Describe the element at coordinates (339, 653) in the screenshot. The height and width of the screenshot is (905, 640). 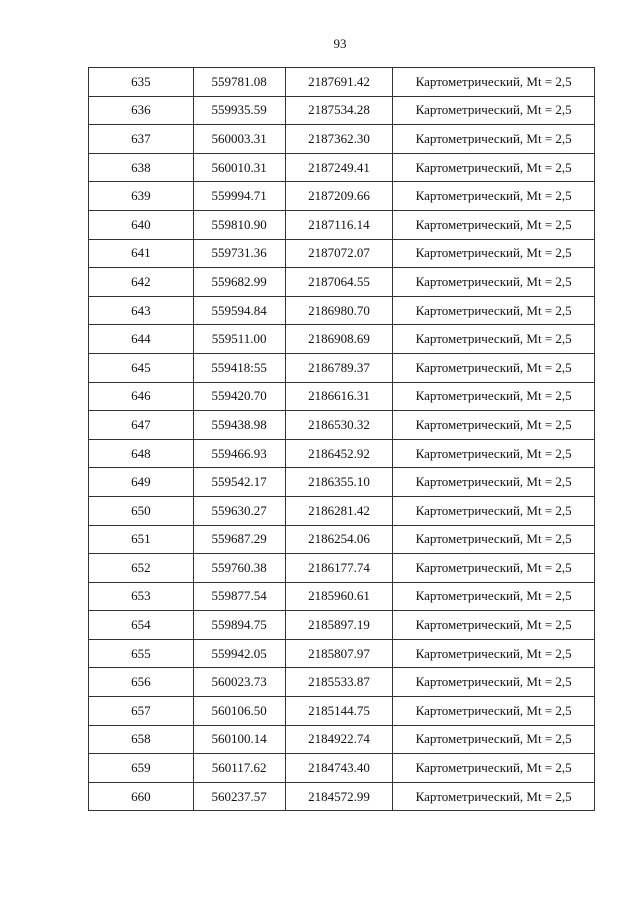
I see `y-coordinate-cell: 2185807.97` at that location.